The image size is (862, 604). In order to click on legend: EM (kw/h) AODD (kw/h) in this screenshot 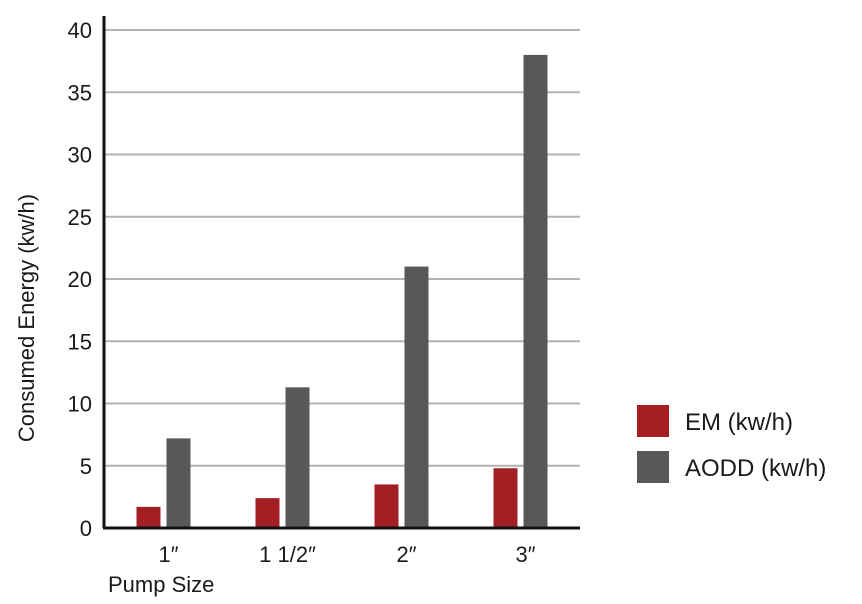, I will do `click(731, 444)`.